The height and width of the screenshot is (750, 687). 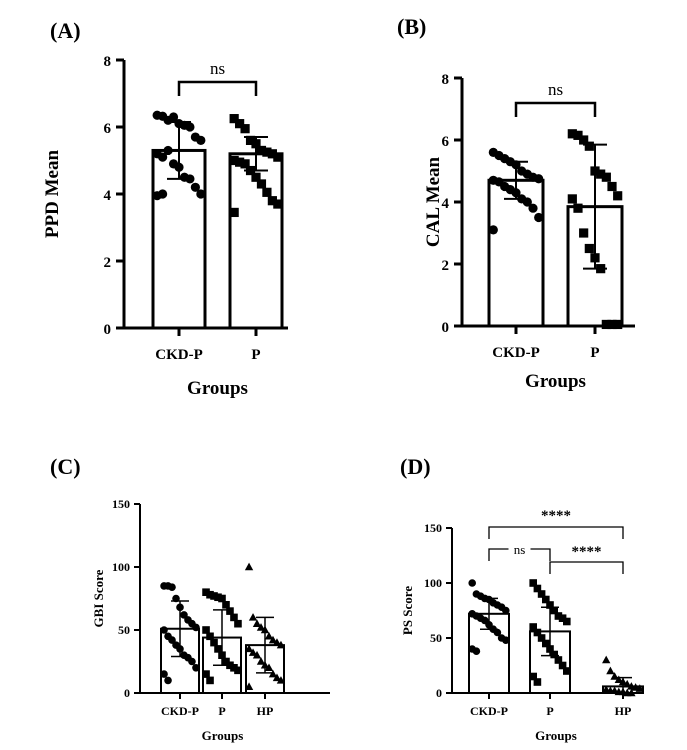 I want to click on x-tick-label: P, so click(x=255, y=355).